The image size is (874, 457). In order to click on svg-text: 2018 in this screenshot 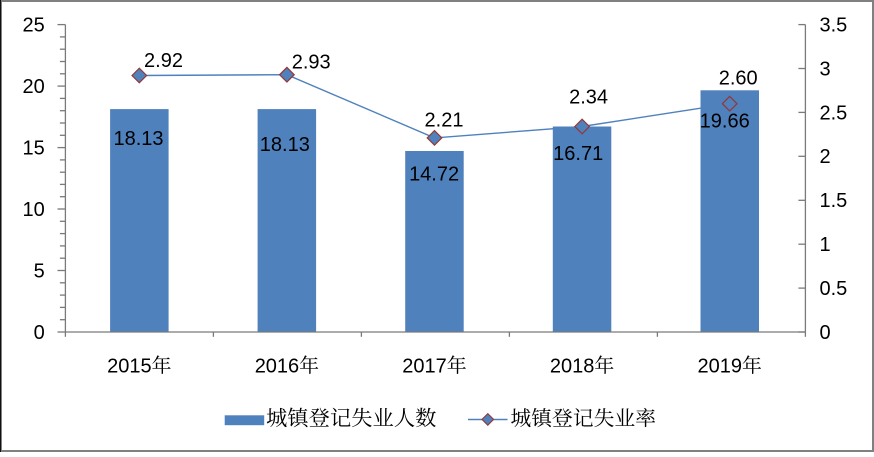, I will do `click(572, 366)`.